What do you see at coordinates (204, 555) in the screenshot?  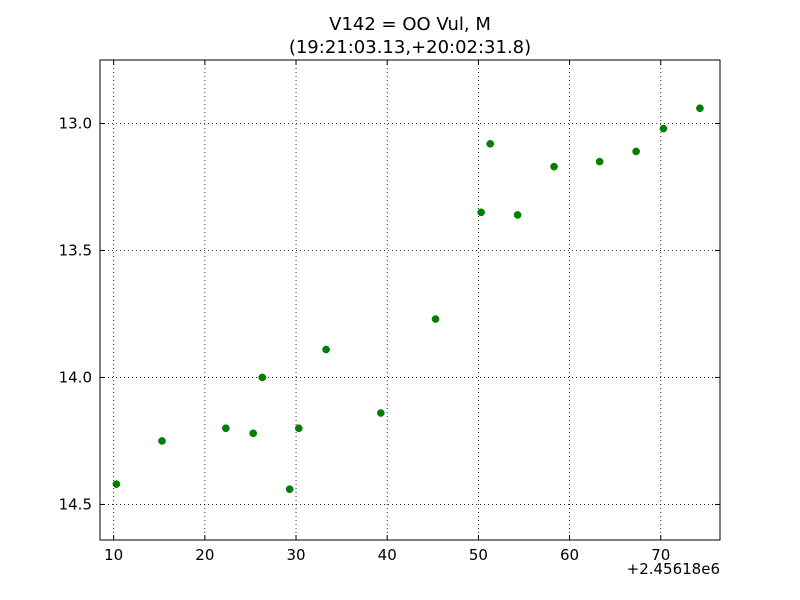 I see `x-tick-label: 20` at bounding box center [204, 555].